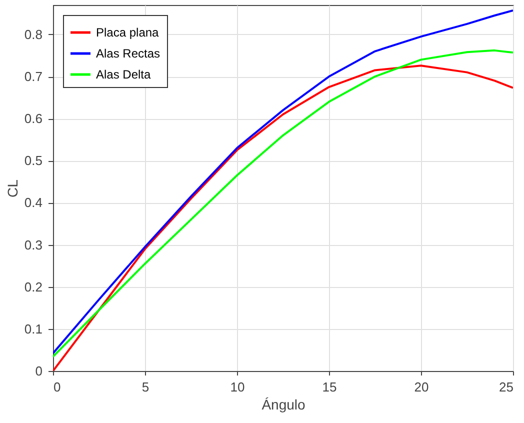  Describe the element at coordinates (421, 387) in the screenshot. I see `x-tick-label: 20` at that location.